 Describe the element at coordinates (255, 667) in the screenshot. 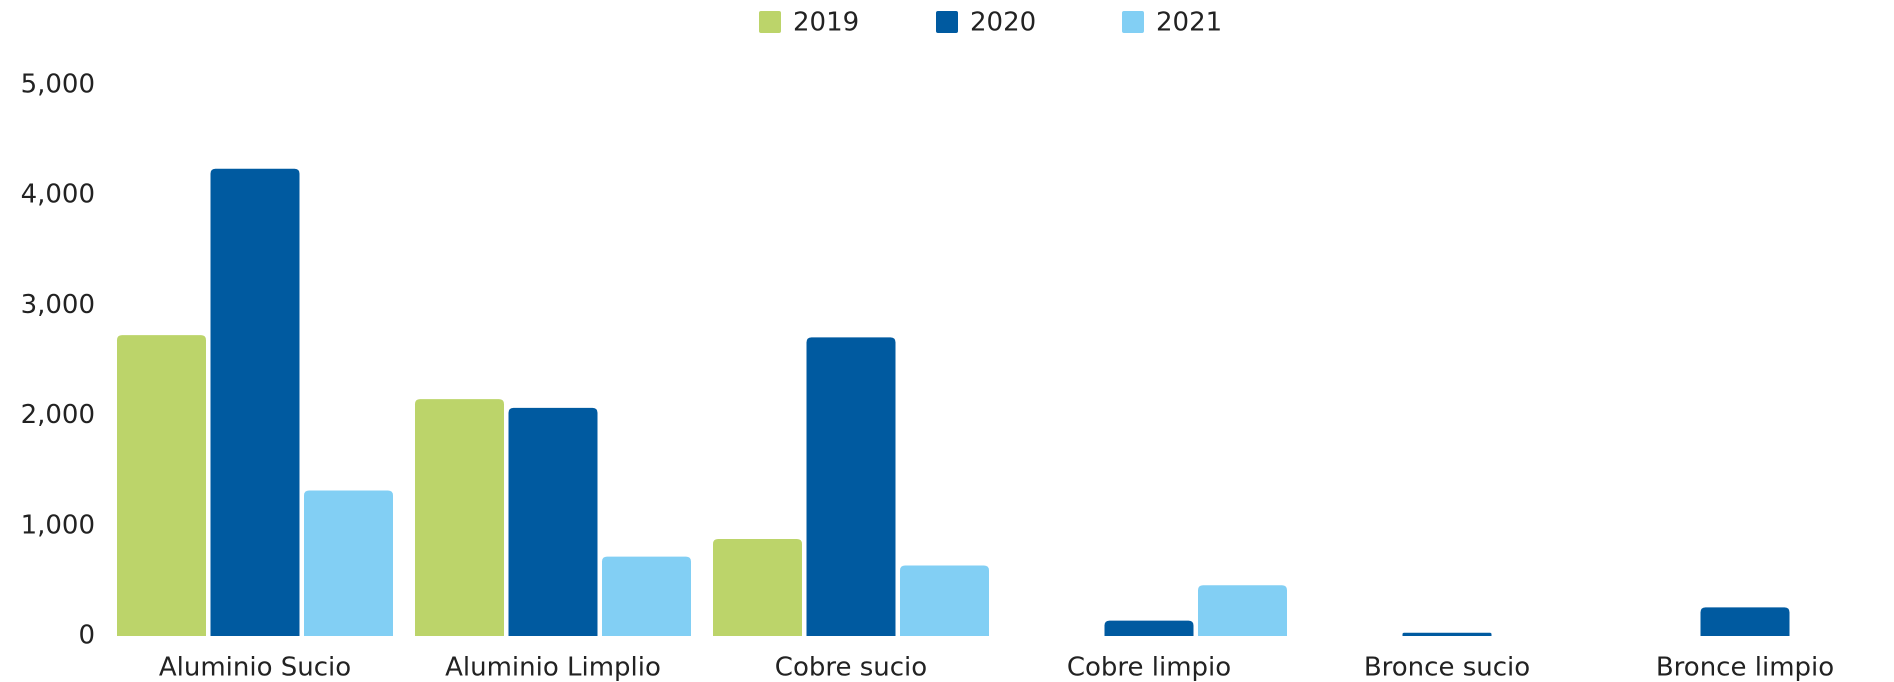

I see `x-tick-label: Aluminio Sucio` at that location.